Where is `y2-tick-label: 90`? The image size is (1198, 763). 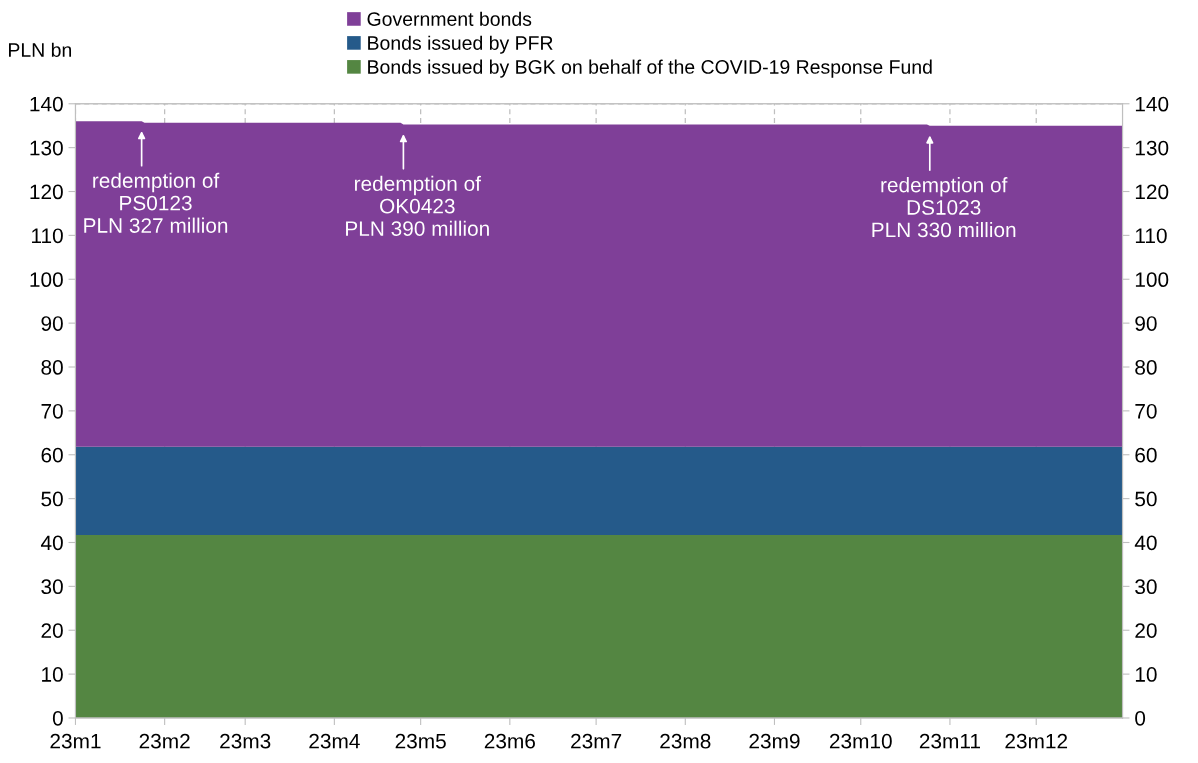
y2-tick-label: 90 is located at coordinates (1146, 323).